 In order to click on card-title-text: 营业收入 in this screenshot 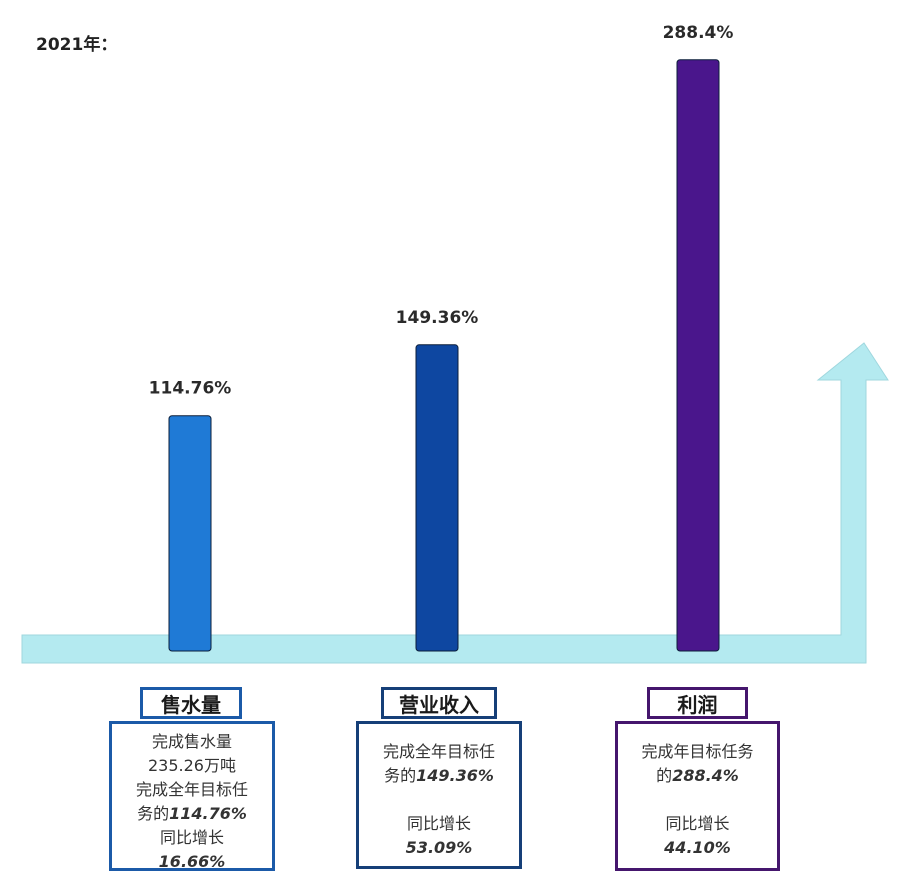, I will do `click(439, 704)`.